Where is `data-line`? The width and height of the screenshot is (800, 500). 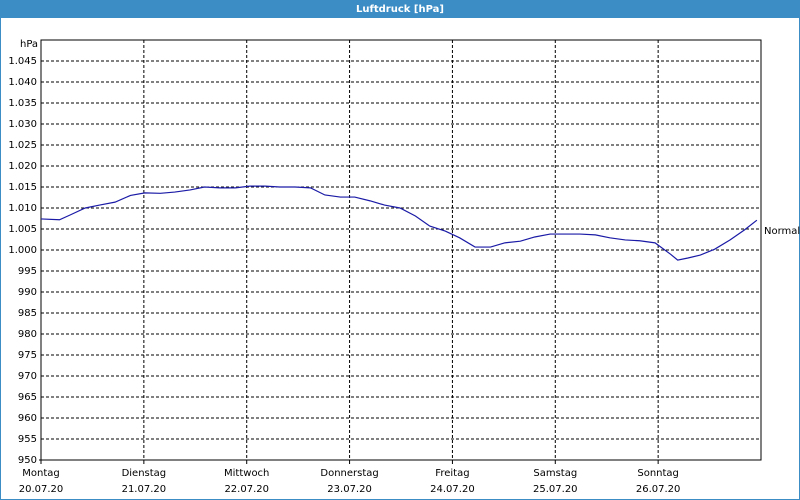
data-line is located at coordinates (399, 223).